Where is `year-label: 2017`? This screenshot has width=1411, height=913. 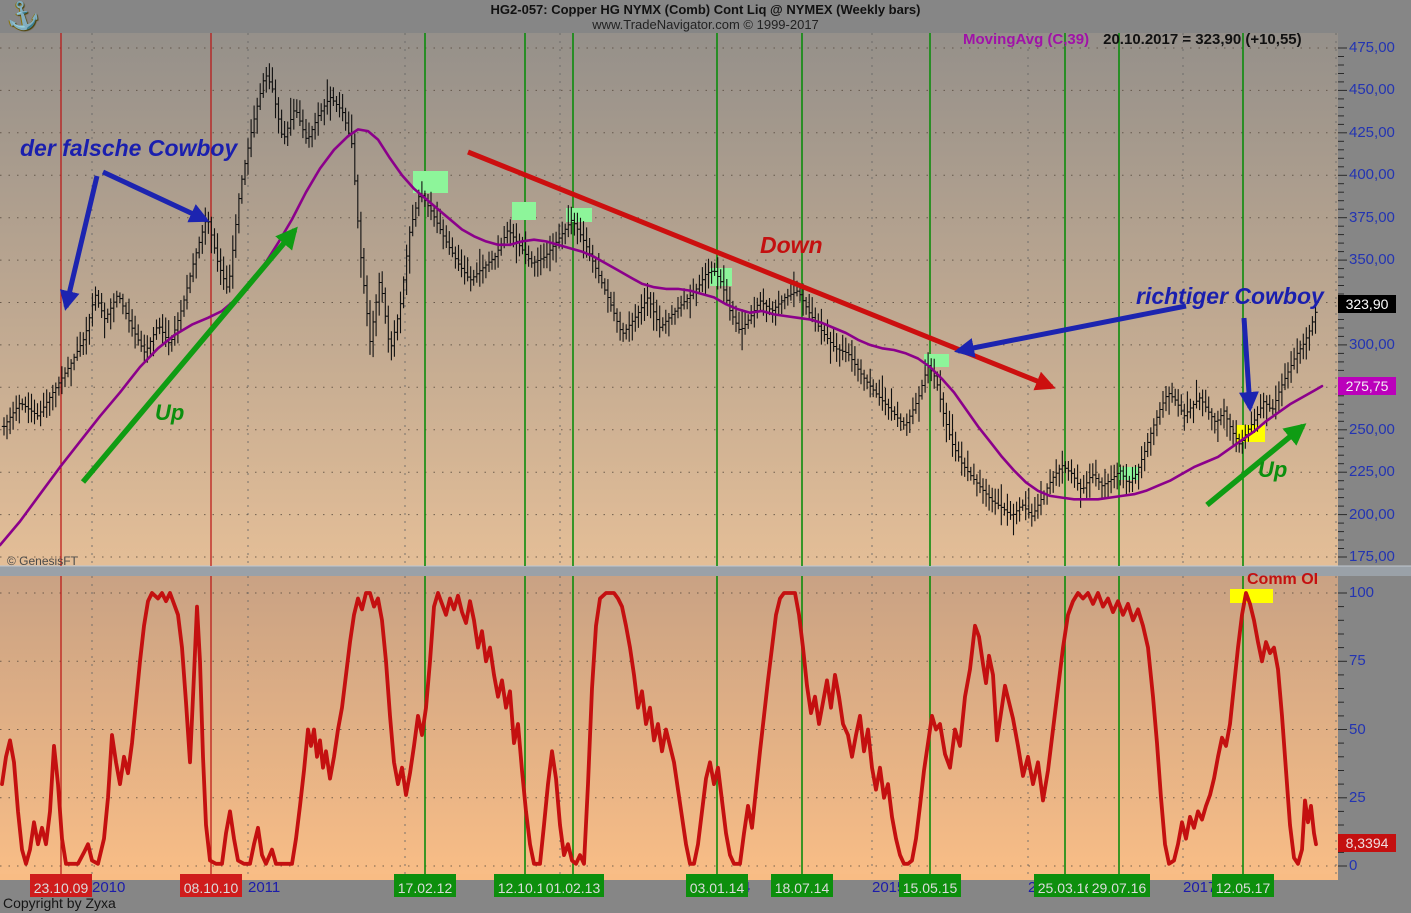
year-label: 2017 is located at coordinates (1200, 887).